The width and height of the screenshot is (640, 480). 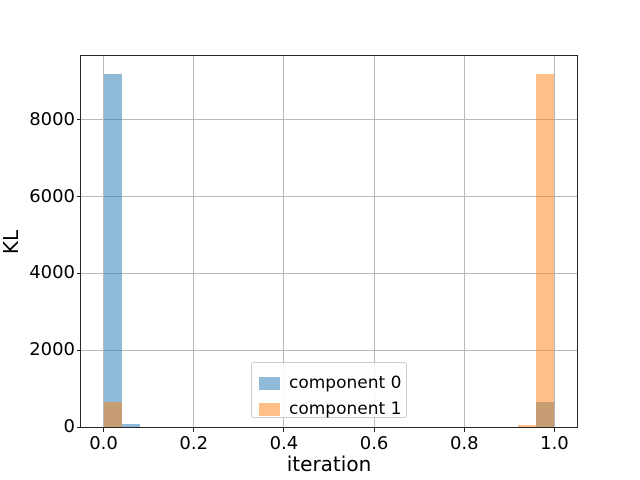 What do you see at coordinates (374, 443) in the screenshot?
I see `x-tick-label: 0.6` at bounding box center [374, 443].